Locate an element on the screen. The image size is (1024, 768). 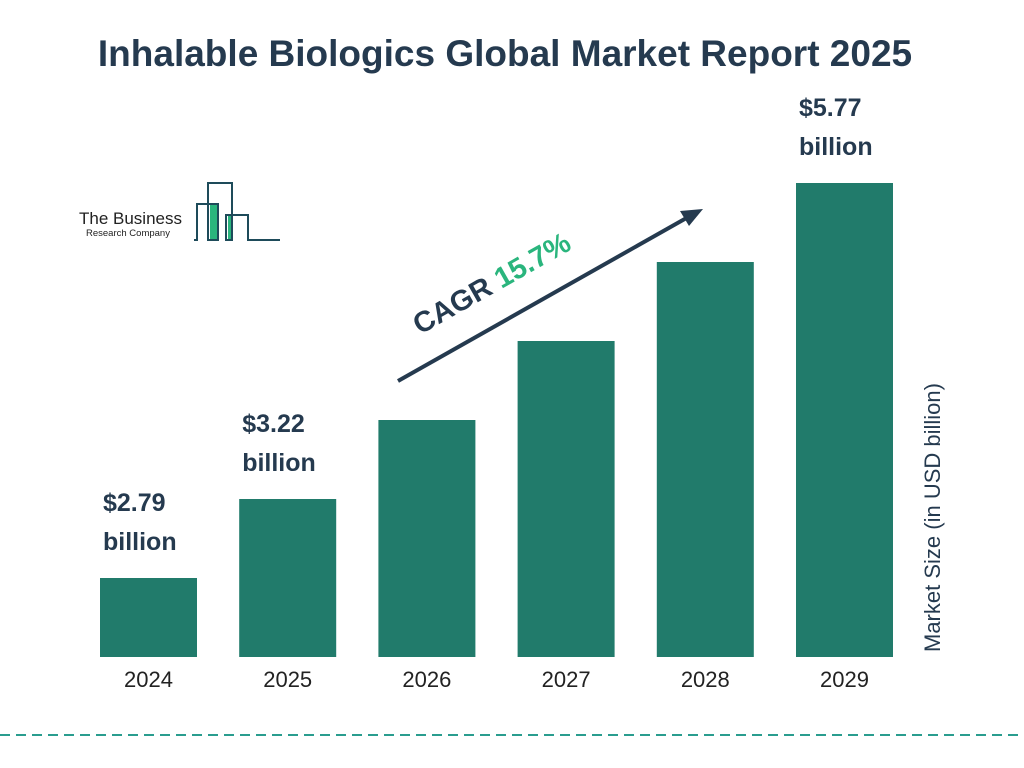
logo: The Business Research Company is located at coordinates (179, 211).